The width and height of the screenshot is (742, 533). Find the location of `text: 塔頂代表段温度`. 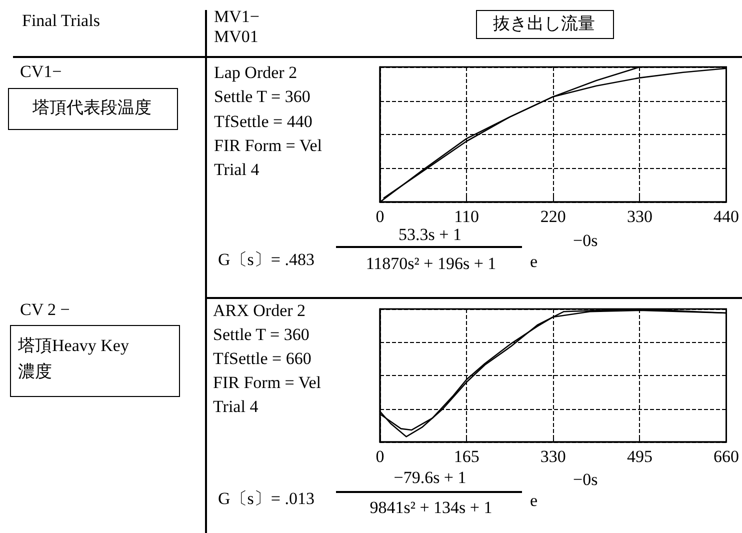

text: 塔頂代表段温度 is located at coordinates (92, 108).